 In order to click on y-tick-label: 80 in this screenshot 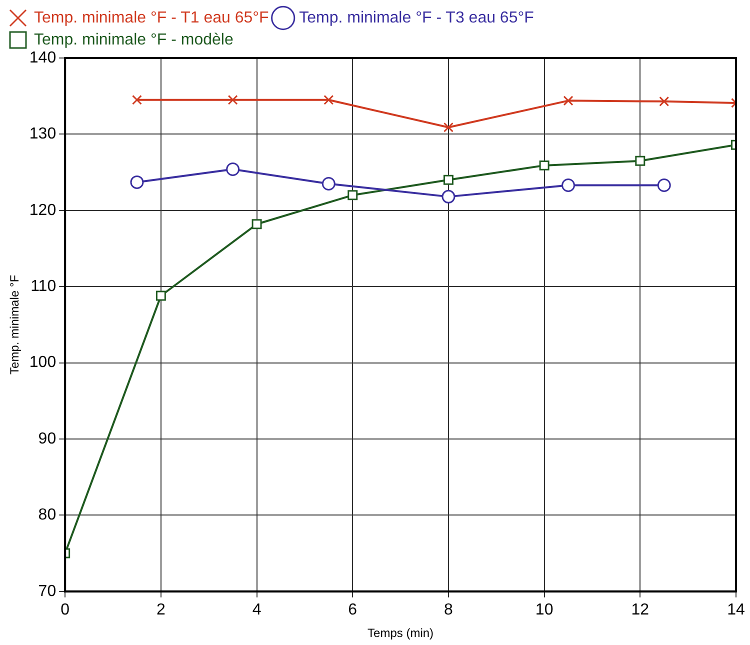, I will do `click(47, 515)`.